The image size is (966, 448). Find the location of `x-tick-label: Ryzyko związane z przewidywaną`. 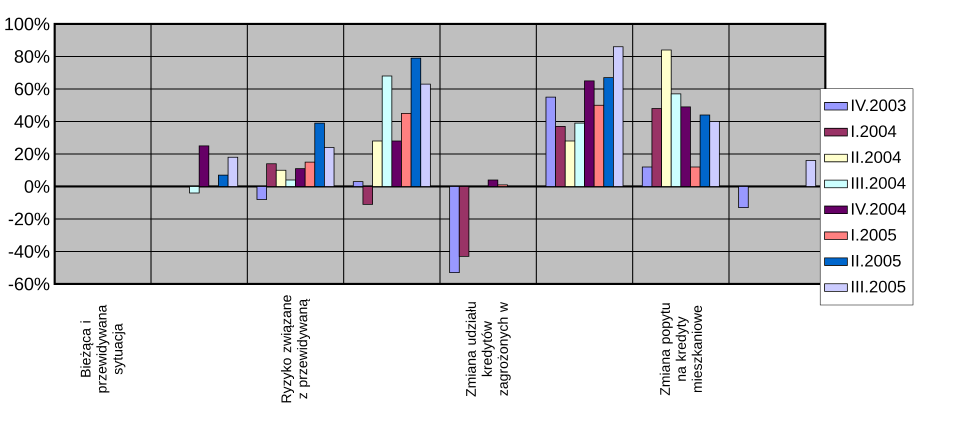

x-tick-label: Ryzyko związane z przewidywaną is located at coordinates (295, 348).